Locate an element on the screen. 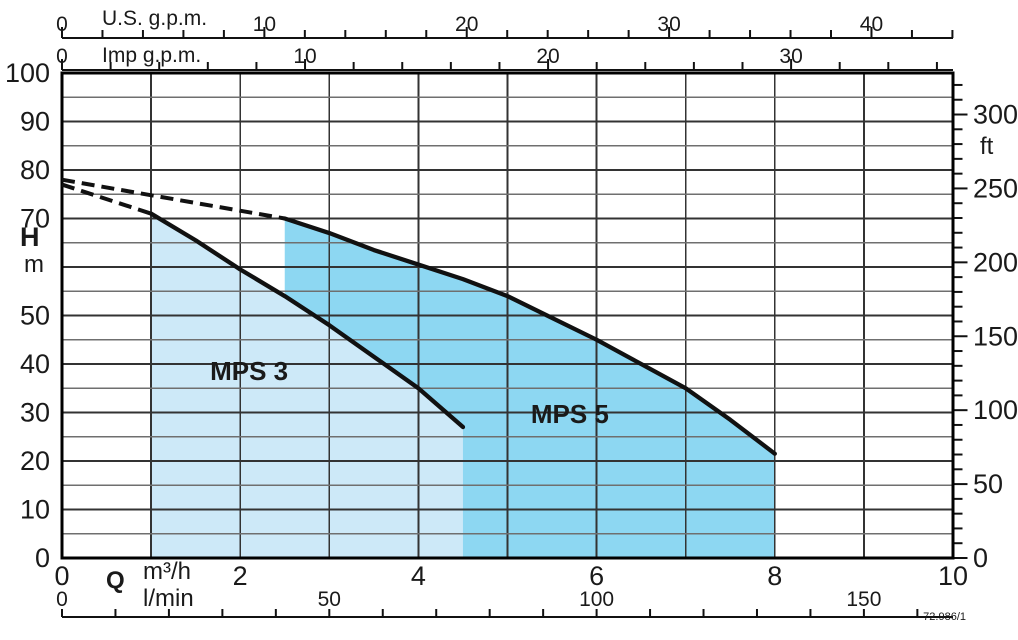  mps5-label: MPS 5 is located at coordinates (570, 414).